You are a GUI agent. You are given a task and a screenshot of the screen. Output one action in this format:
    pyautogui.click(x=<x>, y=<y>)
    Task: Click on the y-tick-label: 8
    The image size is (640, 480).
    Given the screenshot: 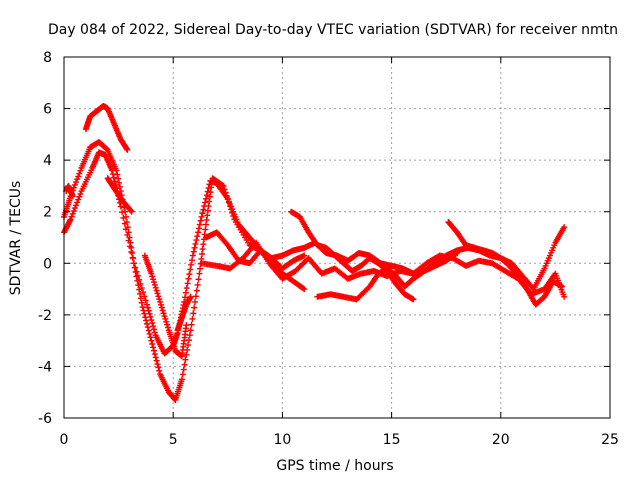 What is the action you would take?
    pyautogui.click(x=47, y=58)
    